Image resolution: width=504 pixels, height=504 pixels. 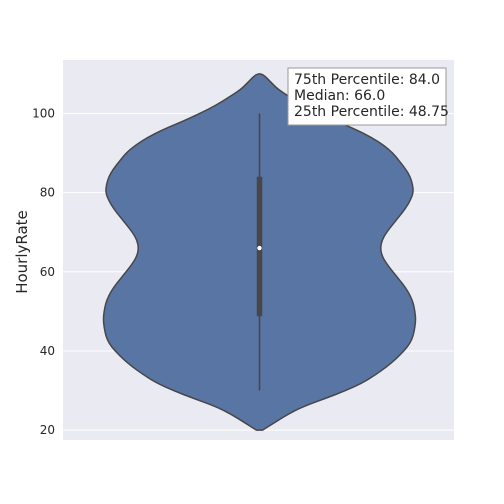 I want to click on y-tick-label: 60, so click(x=47, y=272).